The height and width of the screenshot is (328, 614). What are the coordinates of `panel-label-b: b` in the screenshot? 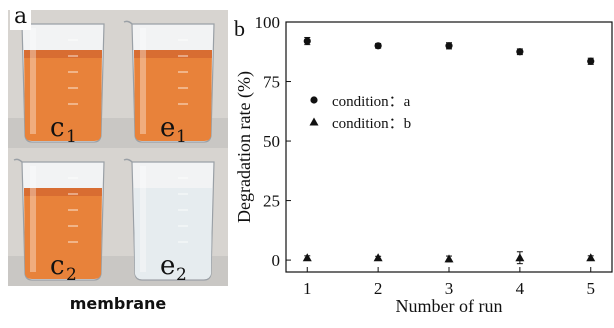 It's located at (239, 28).